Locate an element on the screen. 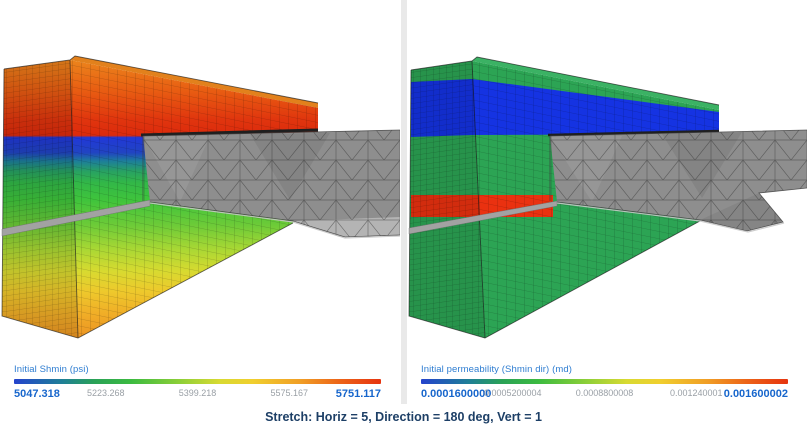 This screenshot has height=440, width=807. shmin-legend-title: Initial Shmin (psi) is located at coordinates (51, 369).